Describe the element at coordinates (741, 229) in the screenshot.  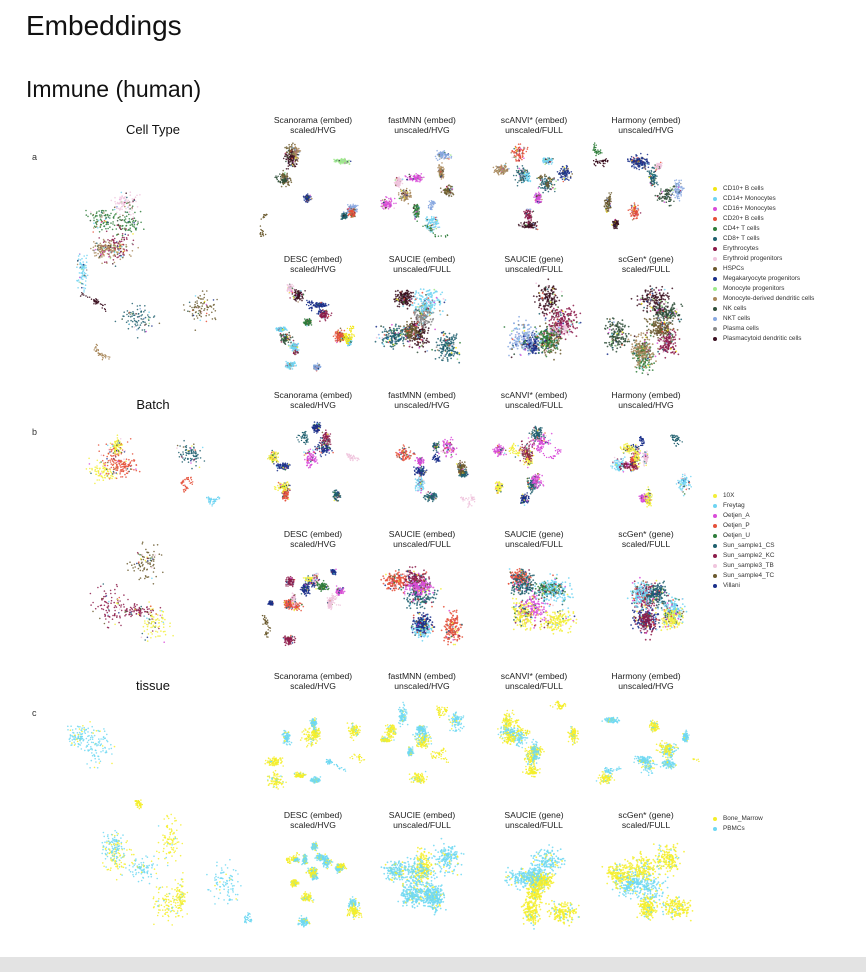
I see `legend-label: CD4+ T cells` at that location.